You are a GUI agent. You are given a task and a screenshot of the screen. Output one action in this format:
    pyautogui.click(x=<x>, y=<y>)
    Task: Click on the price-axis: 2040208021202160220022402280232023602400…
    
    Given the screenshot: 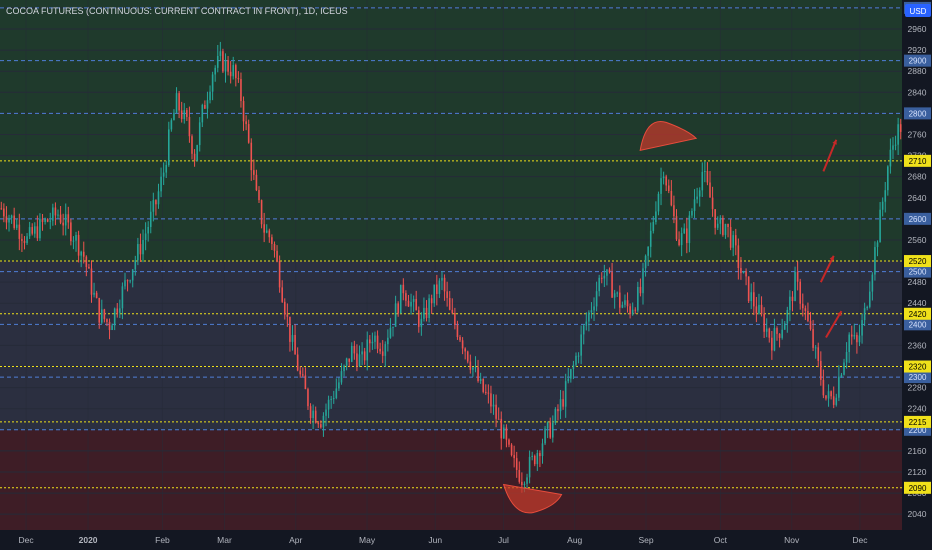 What is the action you would take?
    pyautogui.click(x=917, y=275)
    